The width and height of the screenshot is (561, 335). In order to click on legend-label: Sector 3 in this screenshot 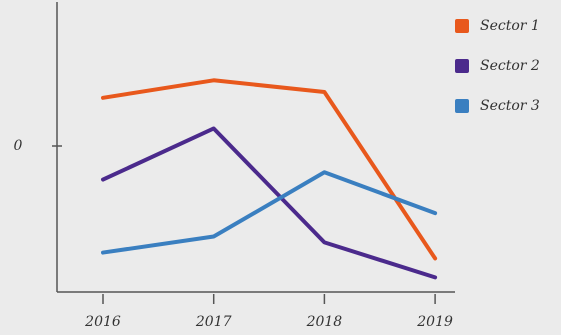, I will do `click(510, 106)`.